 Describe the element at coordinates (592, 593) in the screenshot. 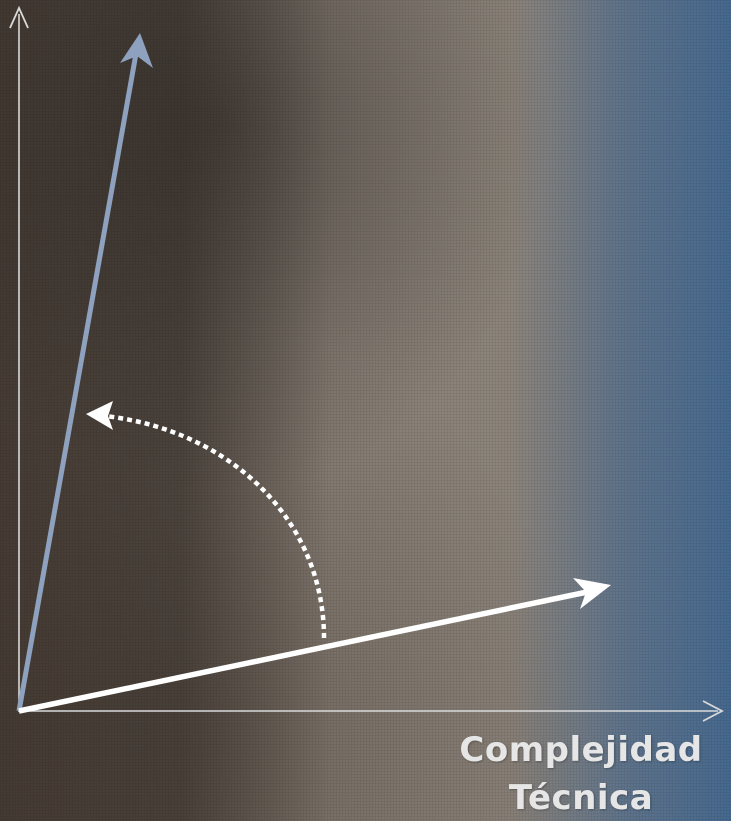

I see `white-vector-arrowhead` at that location.